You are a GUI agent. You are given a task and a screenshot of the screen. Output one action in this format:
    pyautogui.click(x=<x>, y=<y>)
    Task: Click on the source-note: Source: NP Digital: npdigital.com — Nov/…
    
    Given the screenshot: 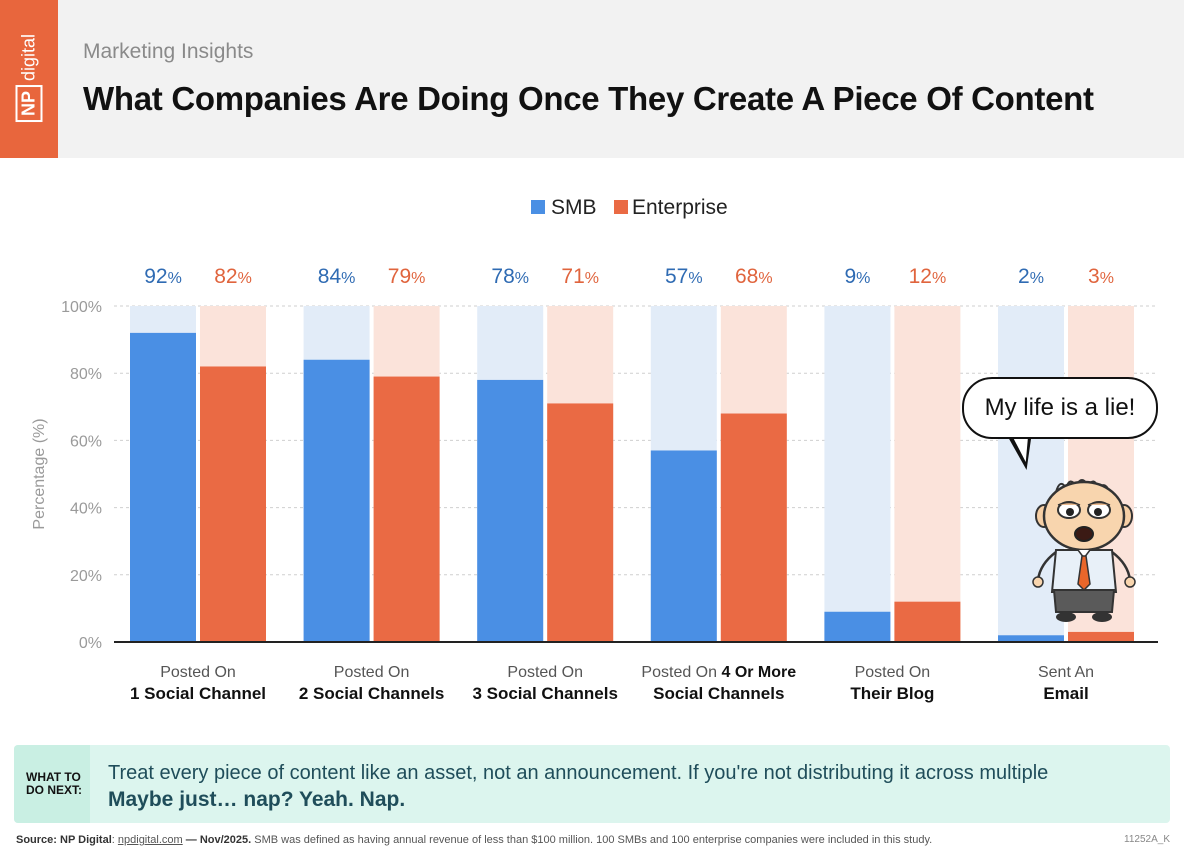 What is the action you would take?
    pyautogui.click(x=474, y=840)
    